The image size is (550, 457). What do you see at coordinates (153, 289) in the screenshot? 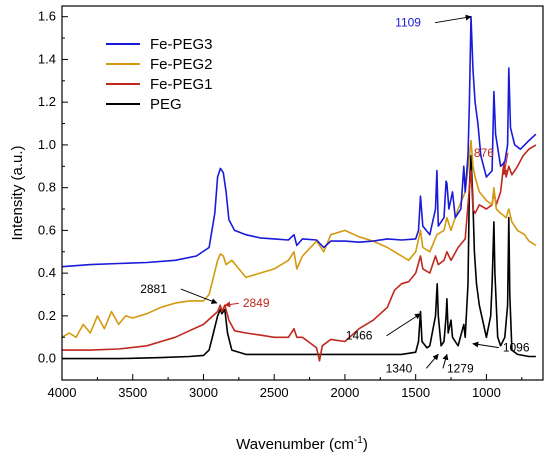
I see `annotation-label: 2881` at bounding box center [153, 289].